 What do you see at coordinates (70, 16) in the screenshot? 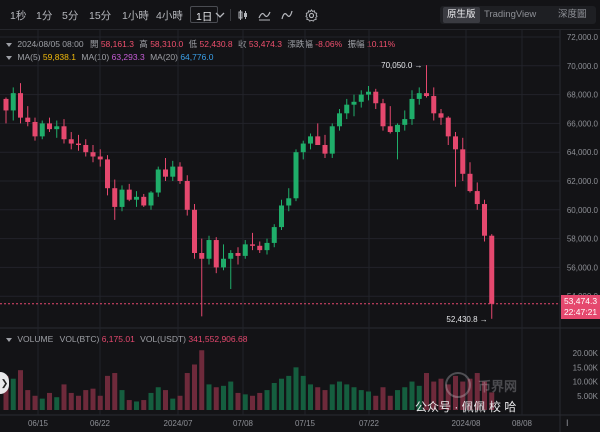
I see `timeframe-5m: 5分` at bounding box center [70, 16].